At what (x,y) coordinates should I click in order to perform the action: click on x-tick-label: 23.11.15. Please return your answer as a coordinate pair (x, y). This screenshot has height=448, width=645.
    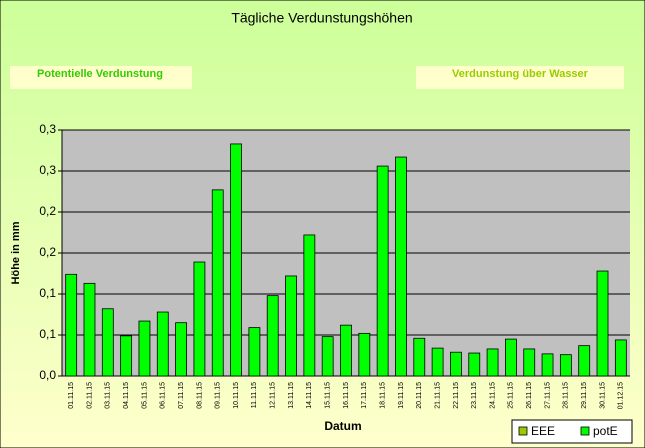
    Looking at the image, I should click on (474, 395).